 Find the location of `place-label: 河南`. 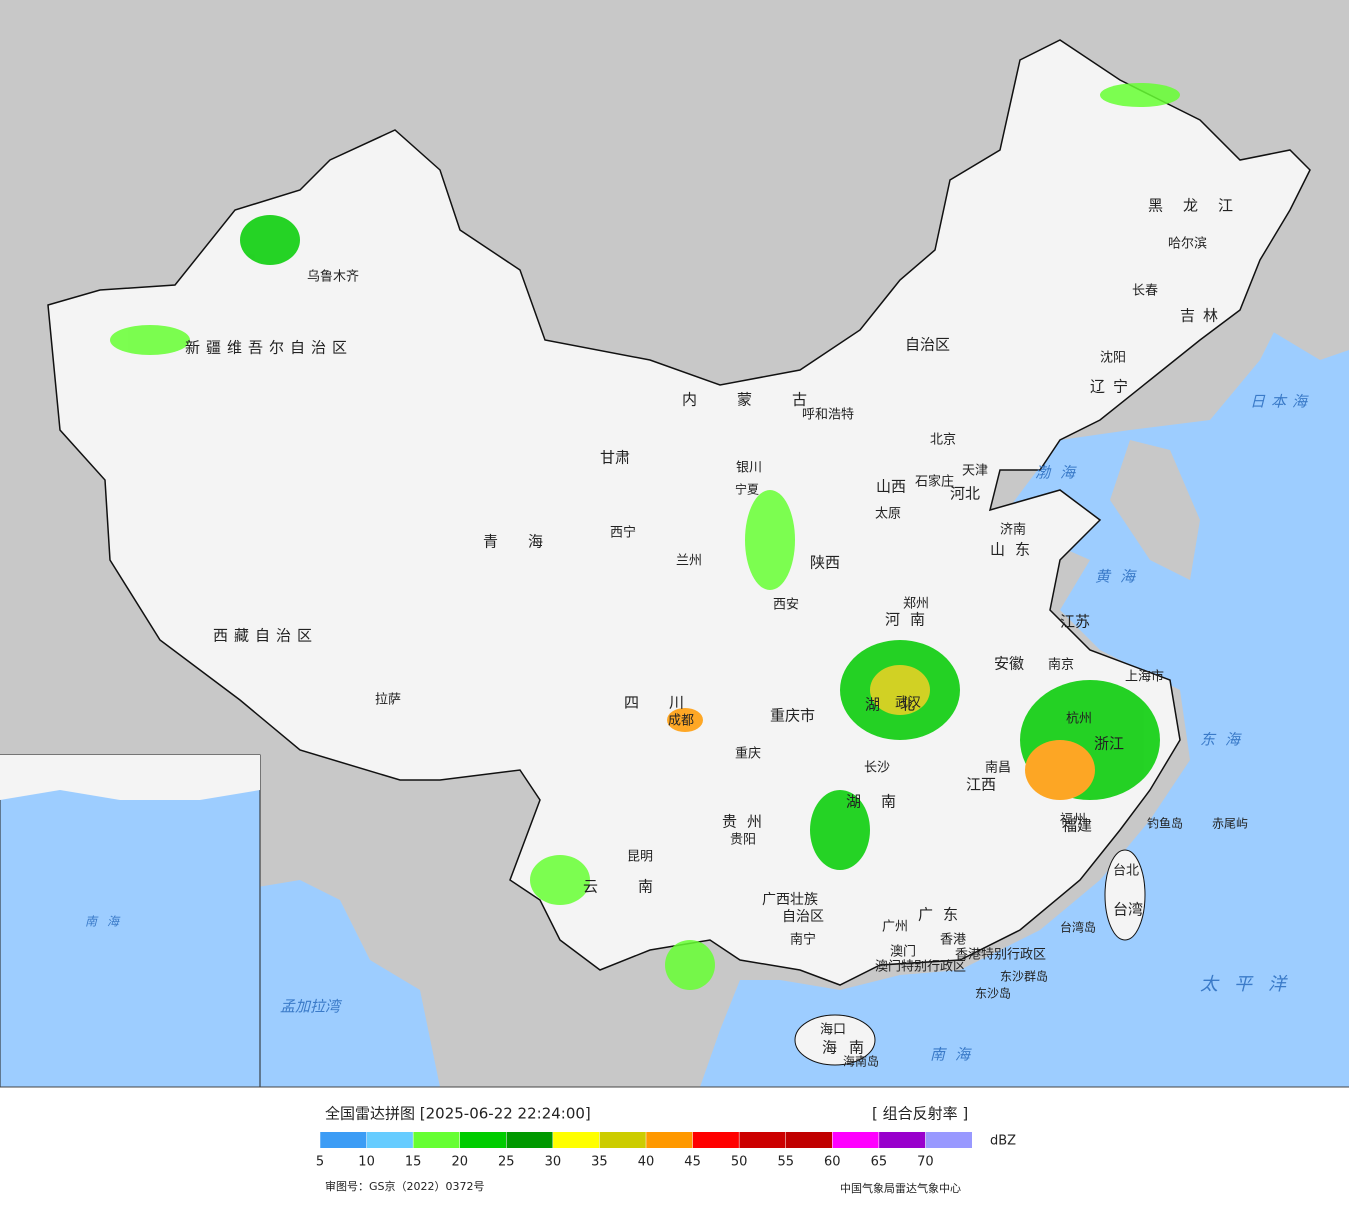

place-label: 河南 is located at coordinates (910, 620).